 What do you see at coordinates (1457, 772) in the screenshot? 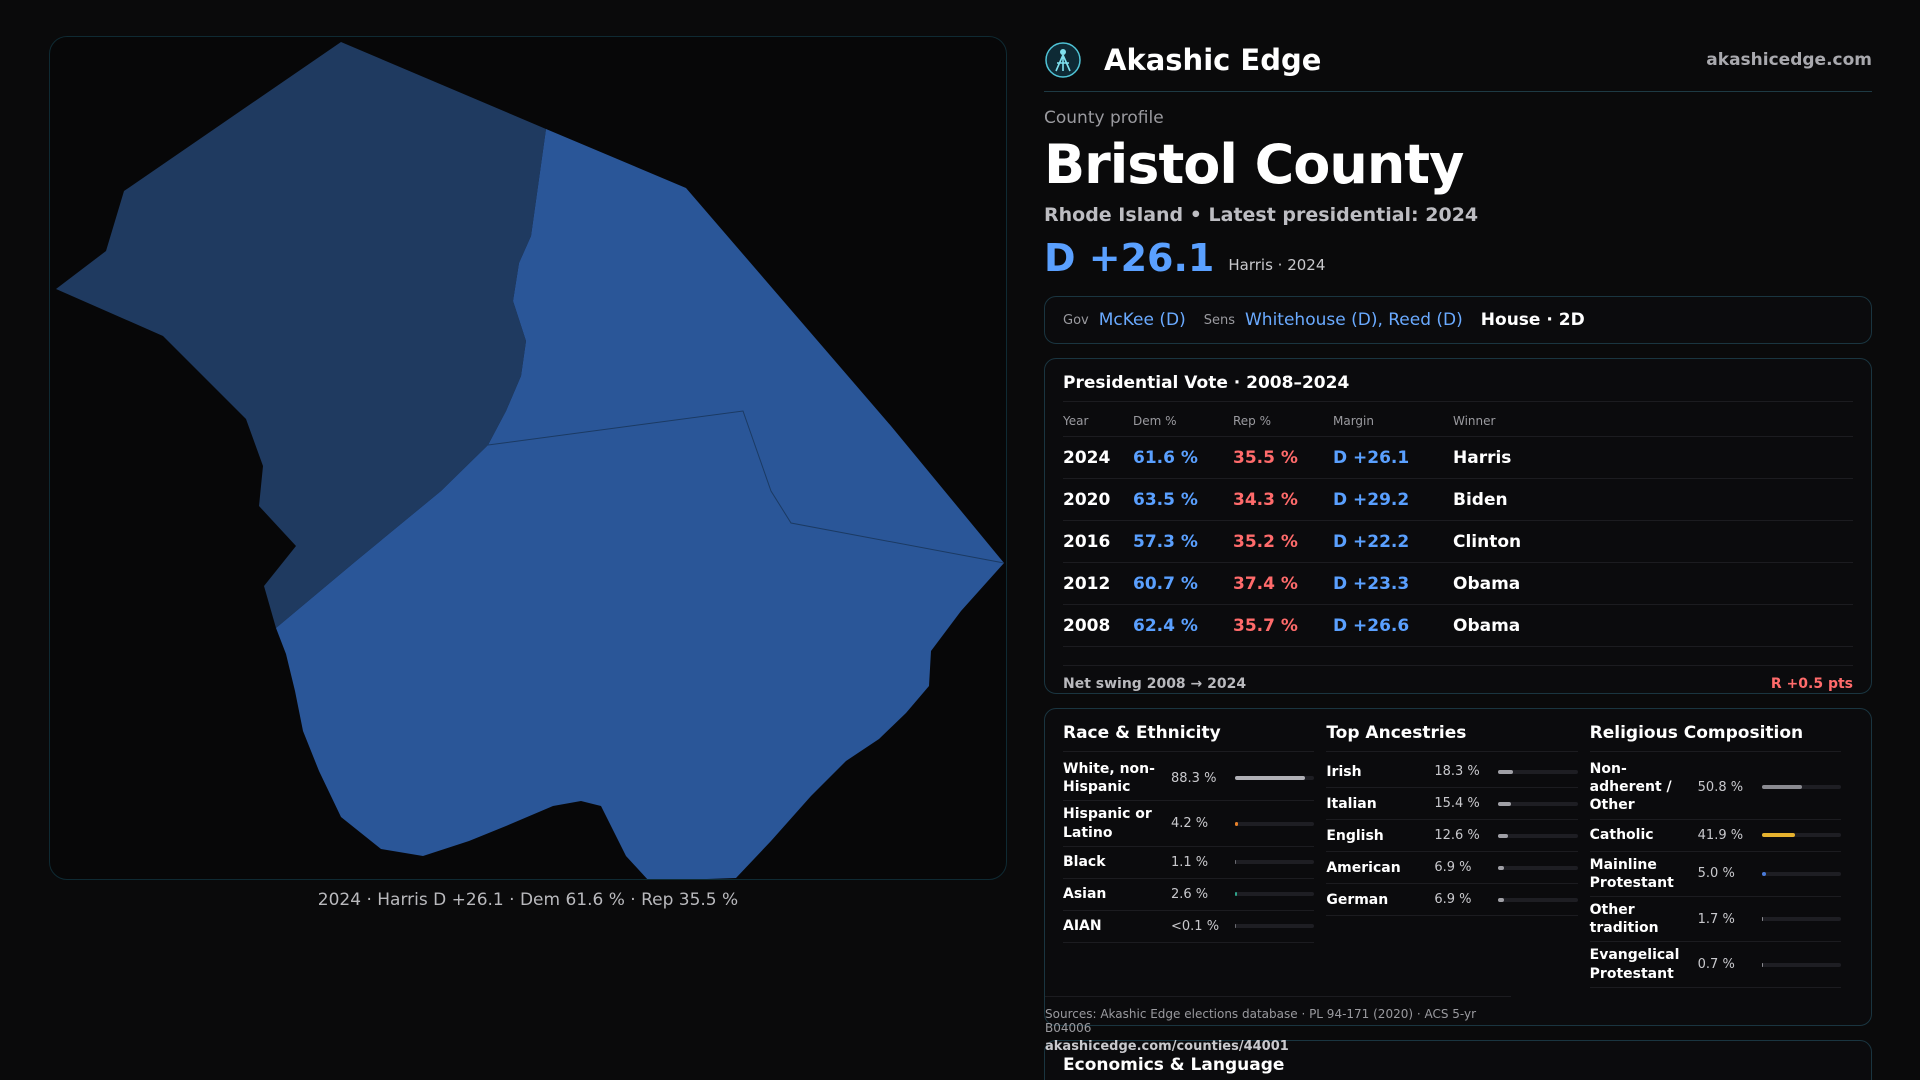
I see `ancestry-value: 18.3 %` at bounding box center [1457, 772].